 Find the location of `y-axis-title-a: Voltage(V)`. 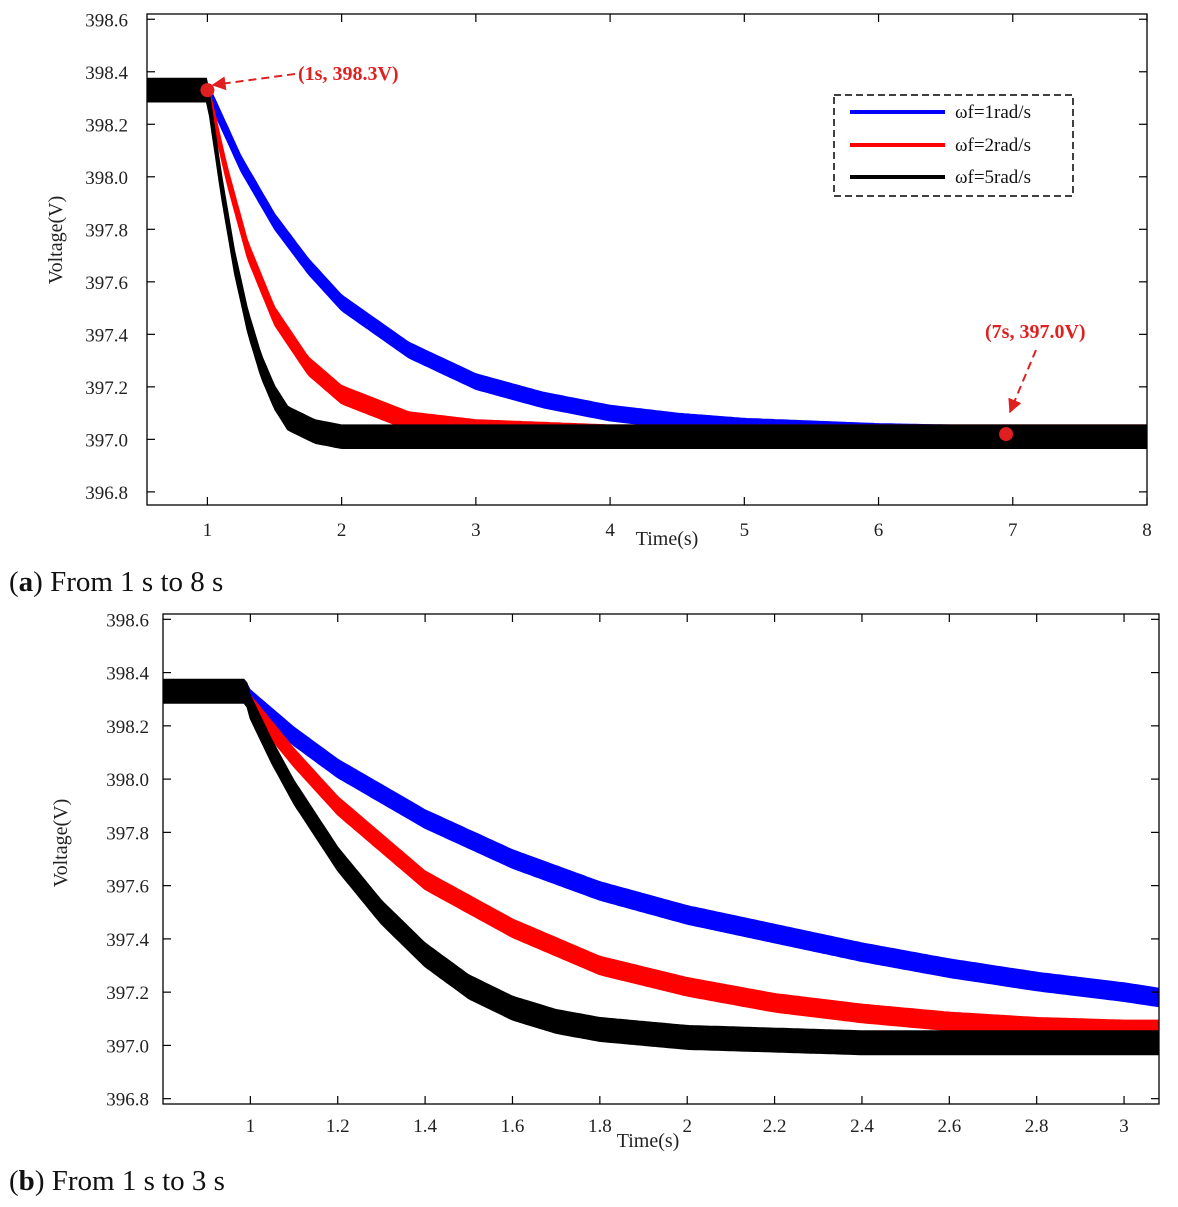

y-axis-title-a: Voltage(V) is located at coordinates (56, 240).